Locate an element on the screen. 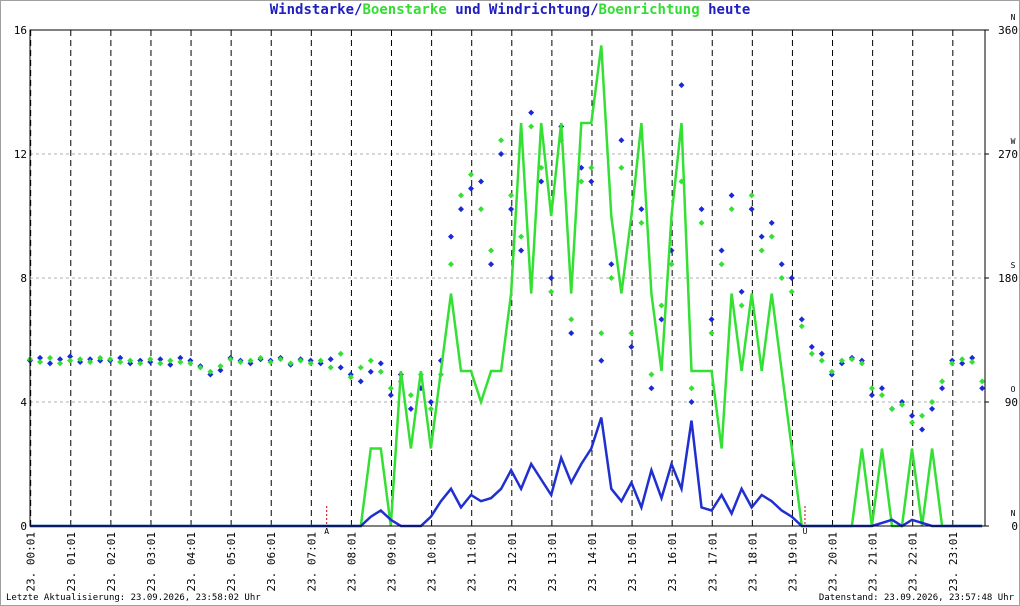  x-tick-label: 23. 07:01 is located at coordinates (311, 562).